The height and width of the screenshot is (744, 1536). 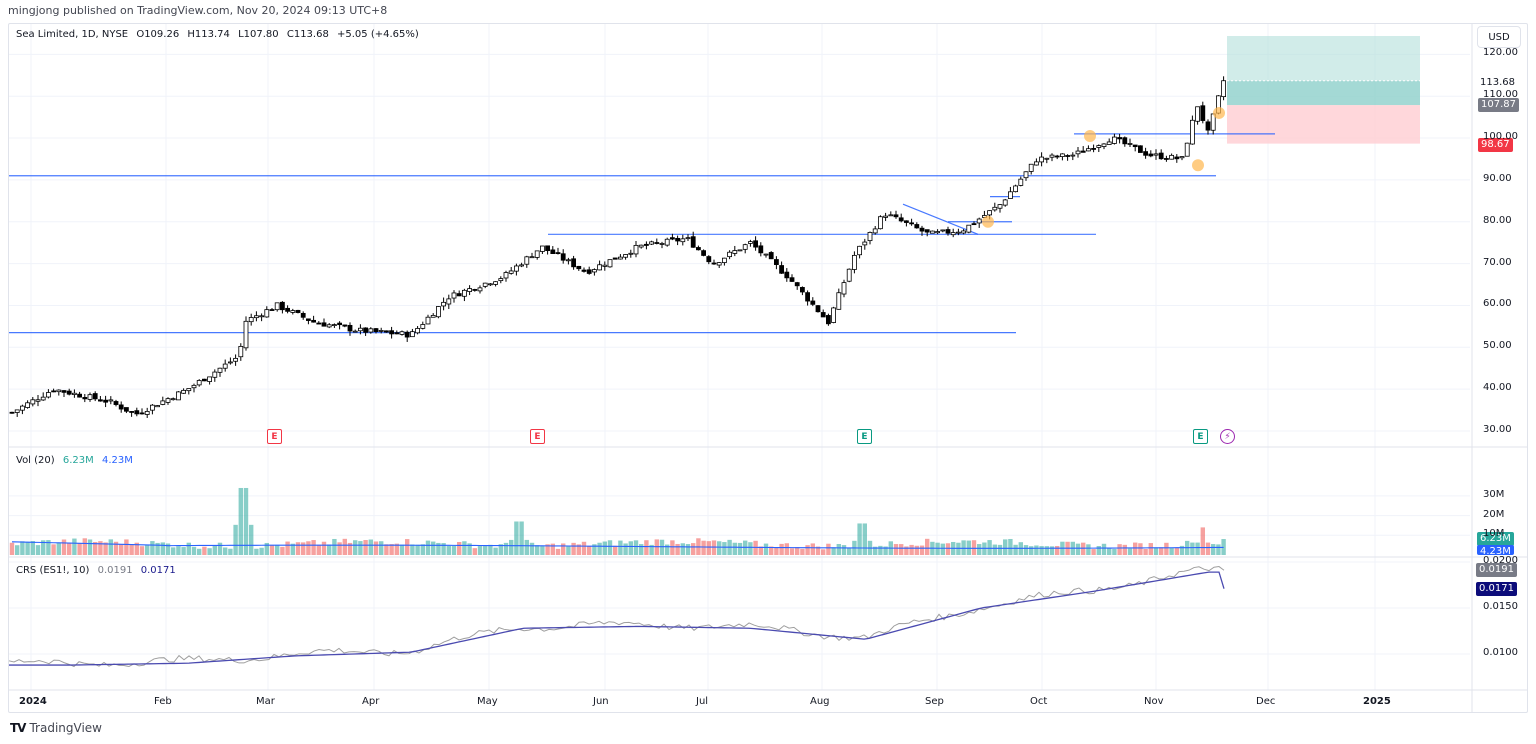 I want to click on volume-ma-tag: 4.23M, so click(x=1495, y=550).